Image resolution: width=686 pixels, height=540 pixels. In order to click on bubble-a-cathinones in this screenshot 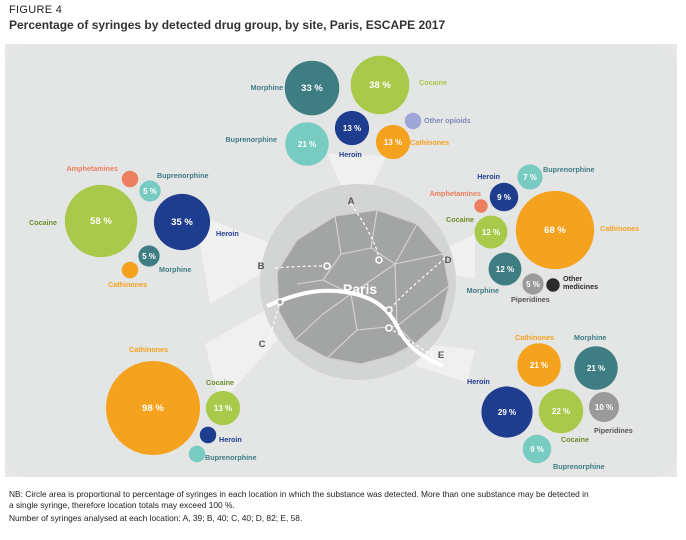, I will do `click(393, 142)`.